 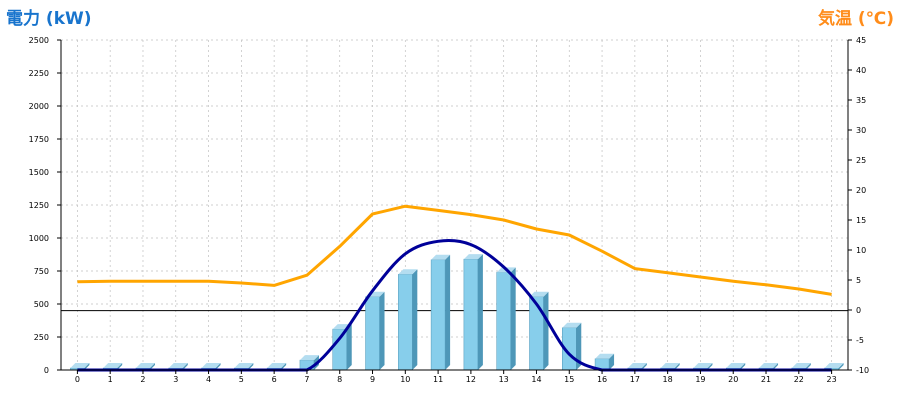 I want to click on right-tick-label: 25, so click(x=861, y=160).